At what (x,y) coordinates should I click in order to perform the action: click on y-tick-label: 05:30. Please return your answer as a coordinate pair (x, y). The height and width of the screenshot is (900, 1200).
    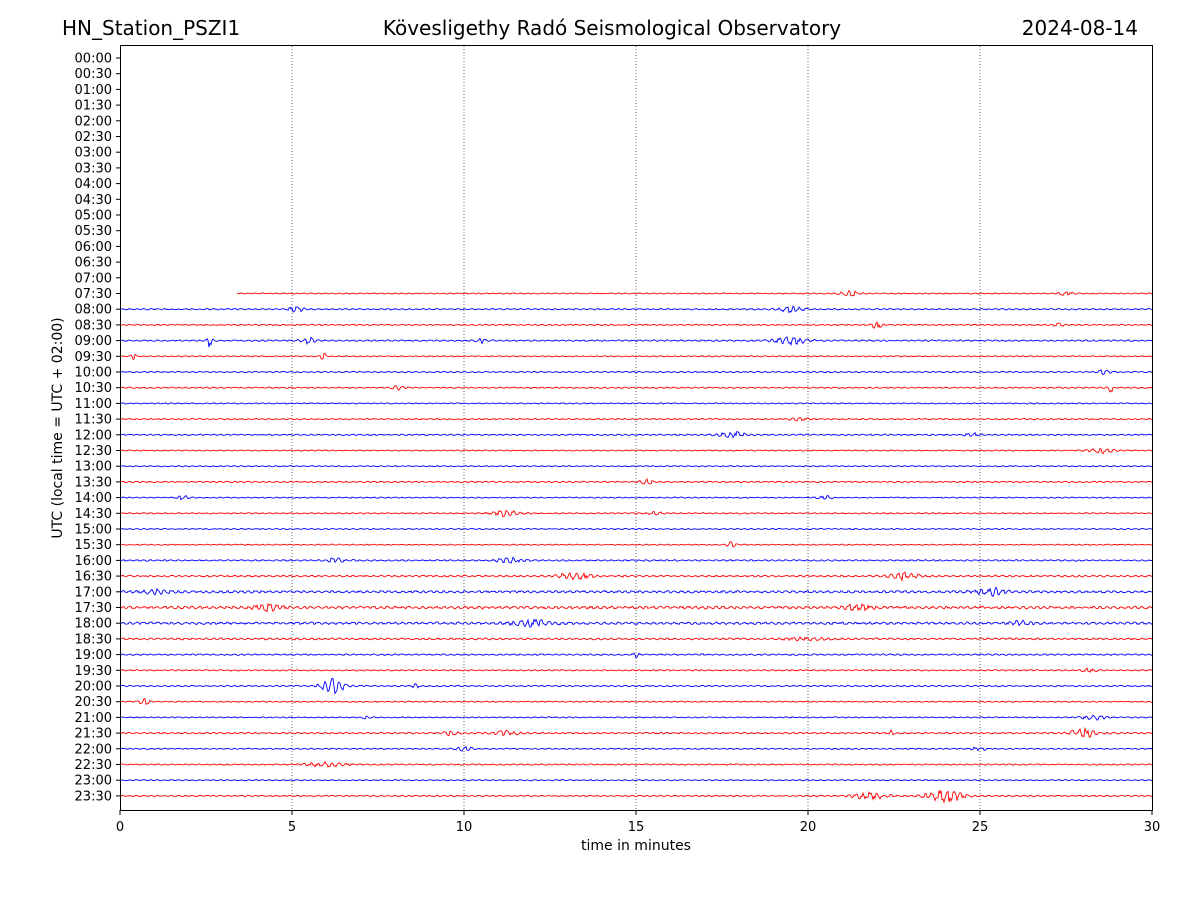
    Looking at the image, I should click on (93, 231).